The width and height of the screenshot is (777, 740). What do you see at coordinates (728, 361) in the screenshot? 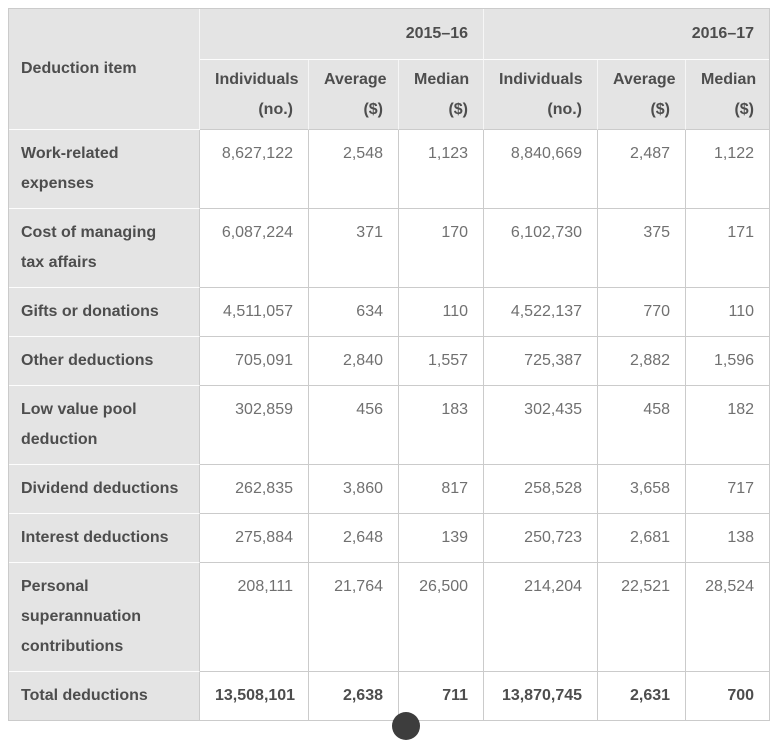
I see `cell-value: 1,596` at bounding box center [728, 361].